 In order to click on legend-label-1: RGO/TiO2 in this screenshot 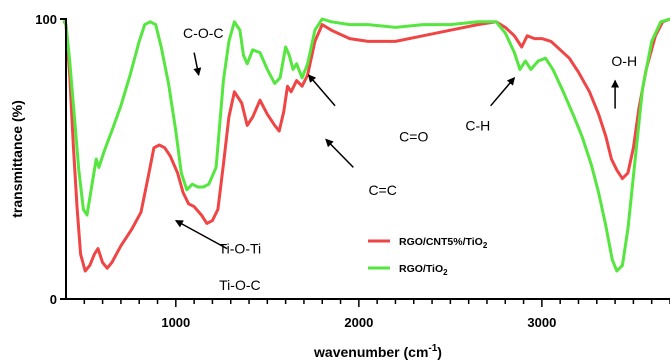, I will do `click(423, 270)`.